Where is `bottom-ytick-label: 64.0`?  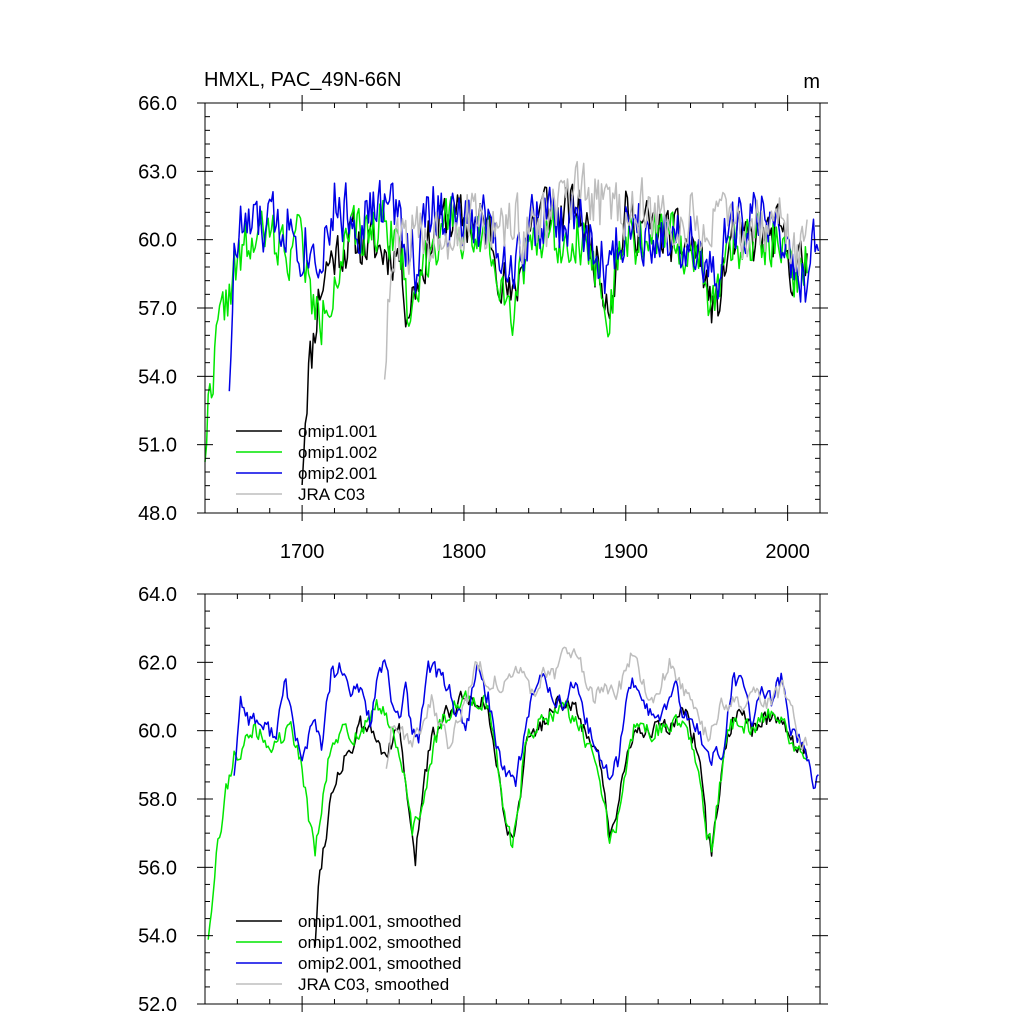 bottom-ytick-label: 64.0 is located at coordinates (157, 595).